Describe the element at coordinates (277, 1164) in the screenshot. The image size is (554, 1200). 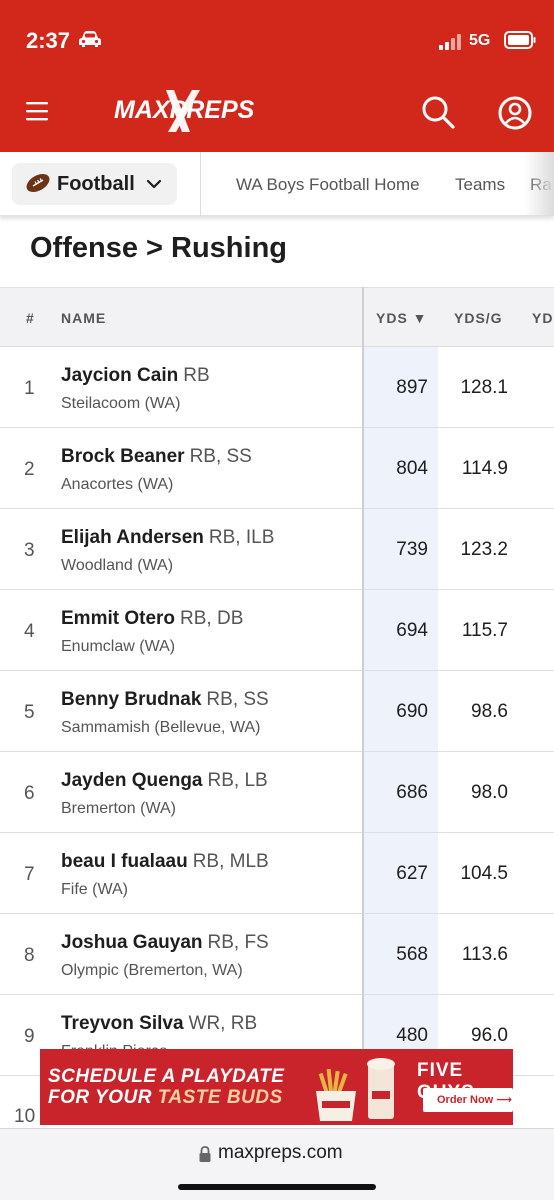
I see `browser-bottom-bar: maxpreps.com` at that location.